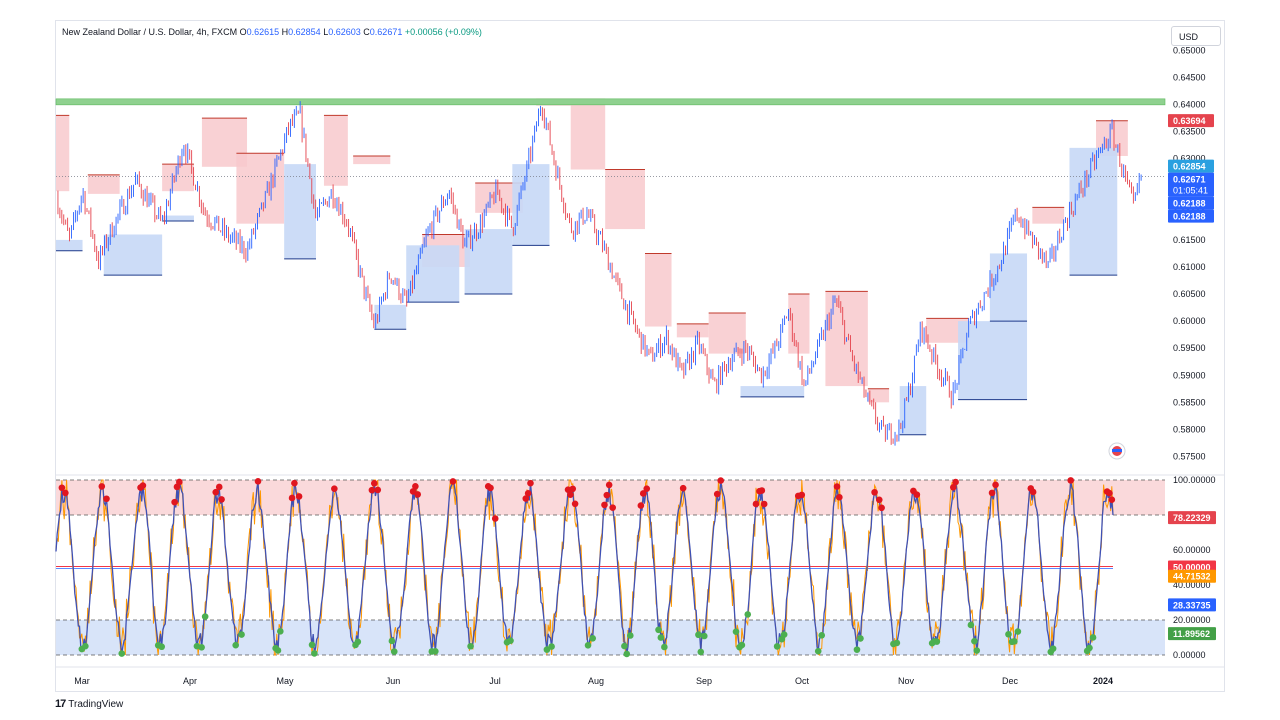 The height and width of the screenshot is (720, 1280). Describe the element at coordinates (443, 32) in the screenshot. I see `change-value: +0.00056 (+0.09%)` at that location.